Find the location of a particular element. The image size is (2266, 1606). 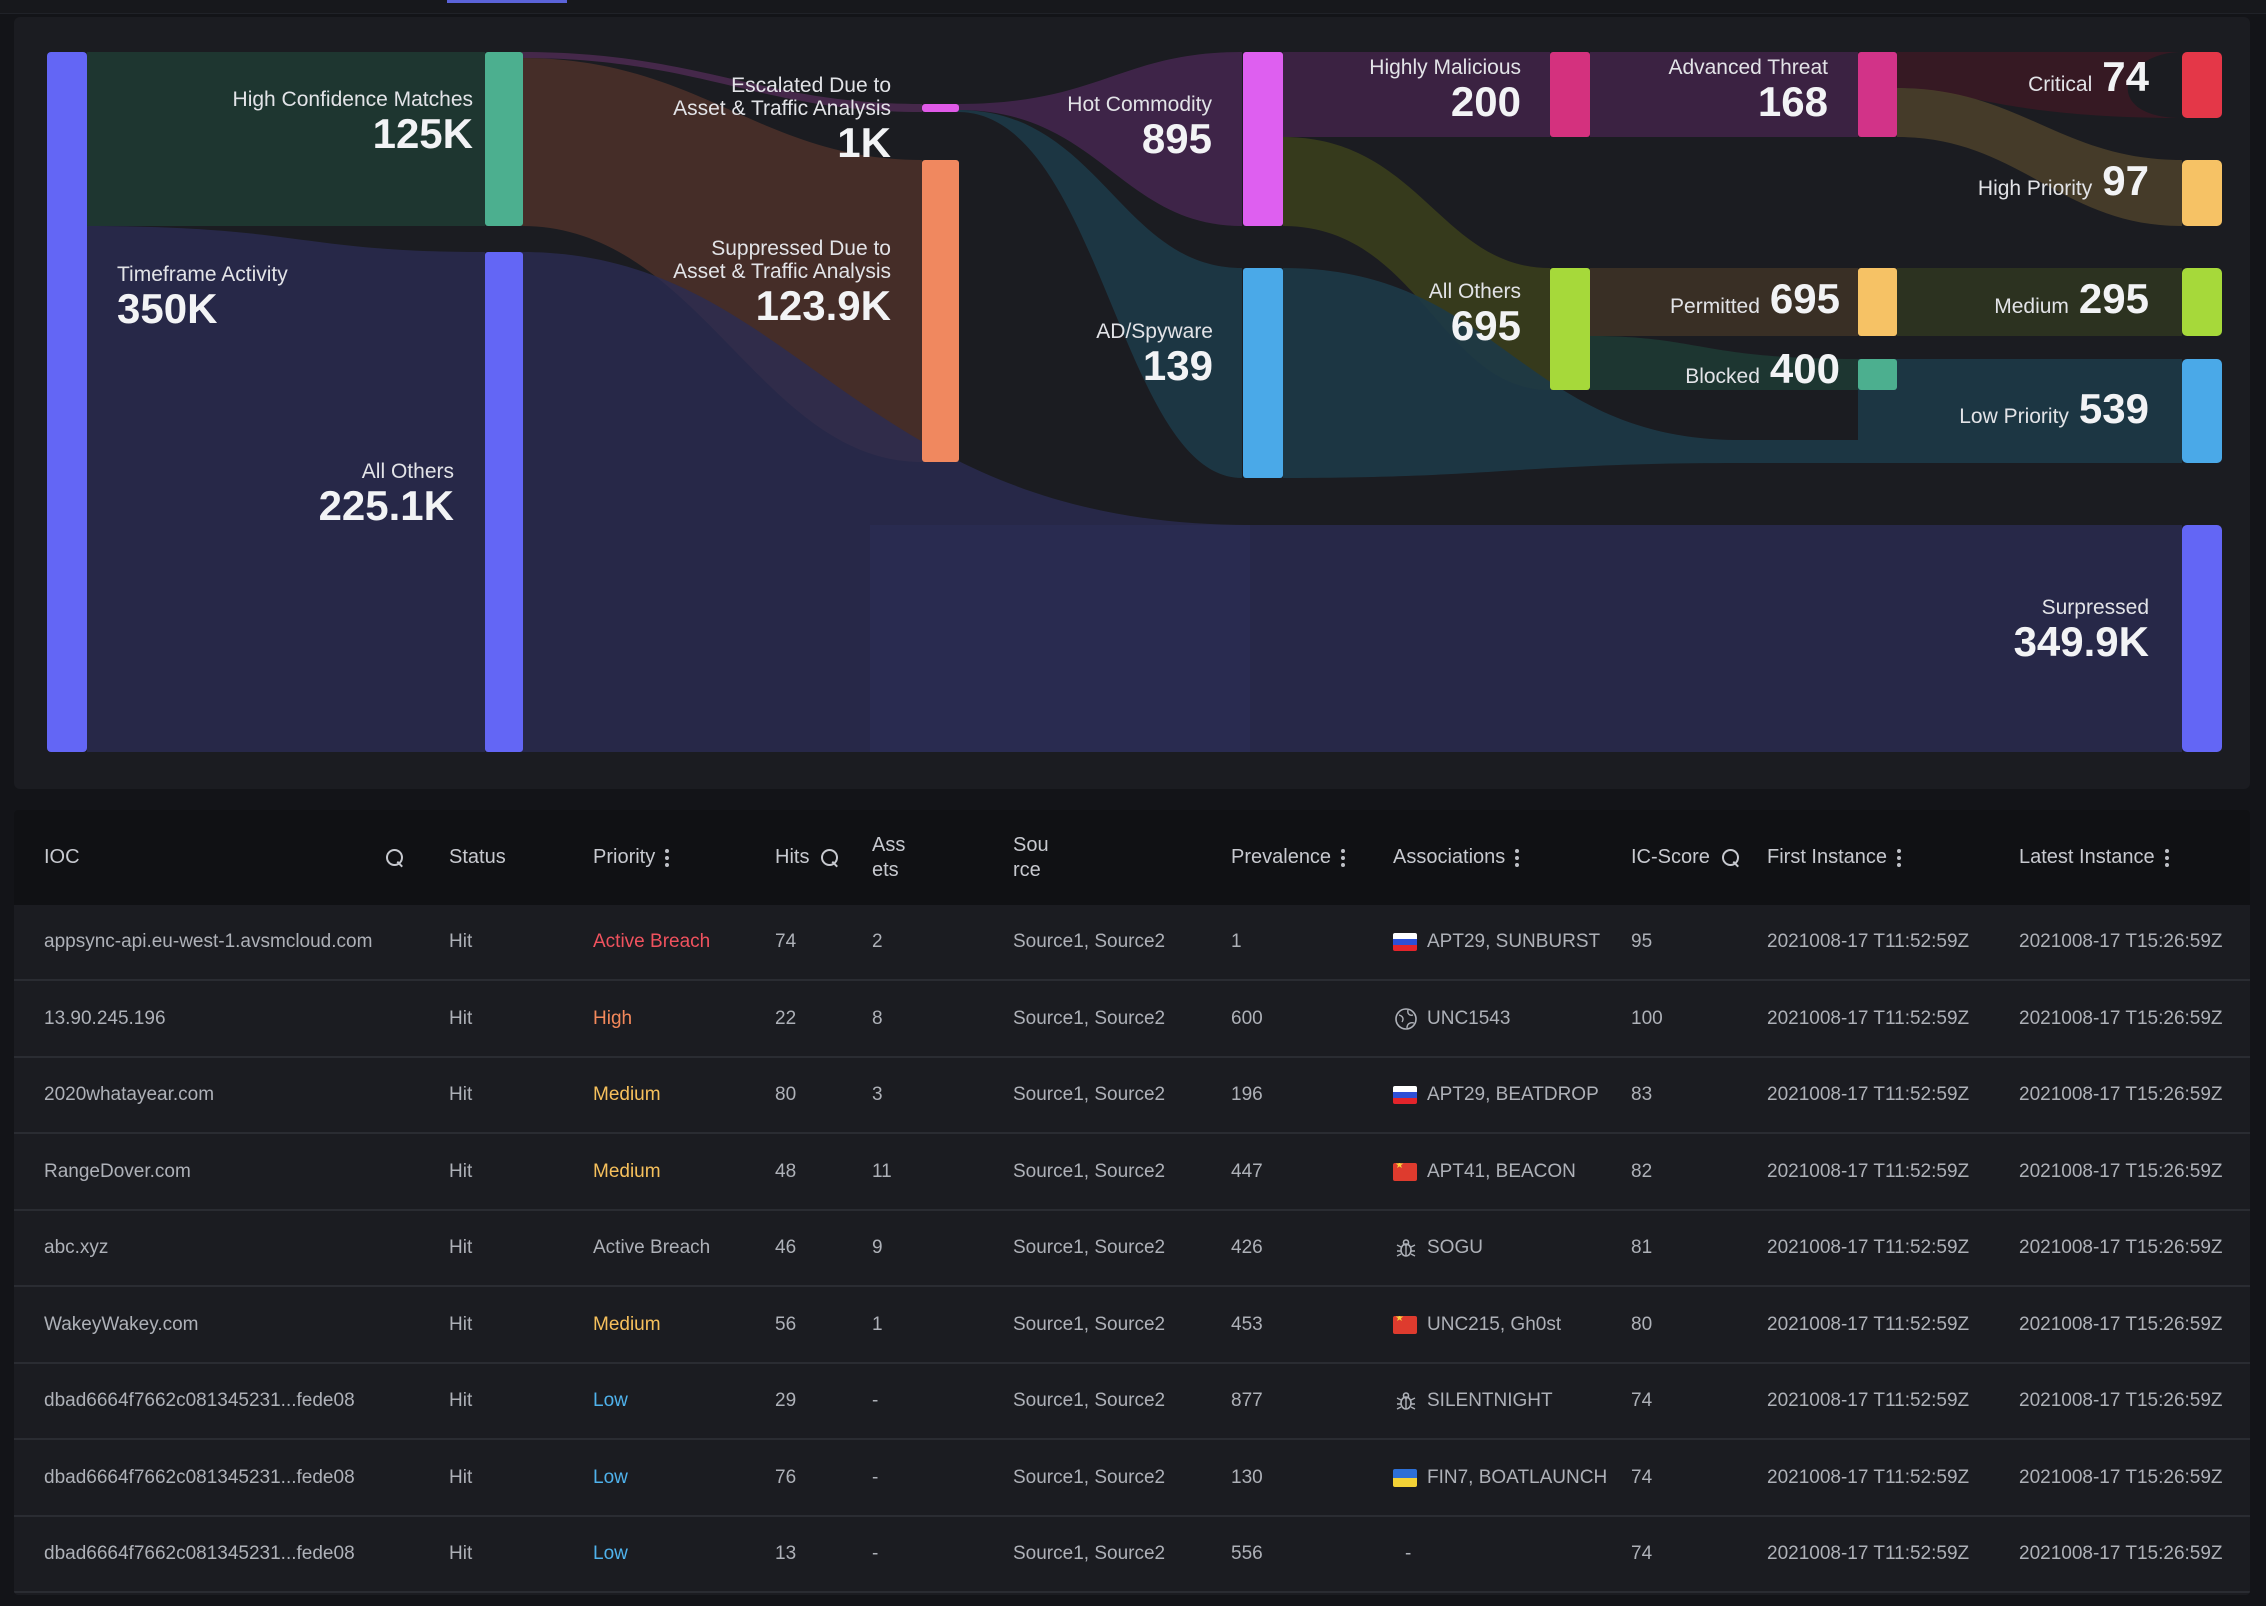

cell-ioc: WakeyWakey.com is located at coordinates (121, 1324).